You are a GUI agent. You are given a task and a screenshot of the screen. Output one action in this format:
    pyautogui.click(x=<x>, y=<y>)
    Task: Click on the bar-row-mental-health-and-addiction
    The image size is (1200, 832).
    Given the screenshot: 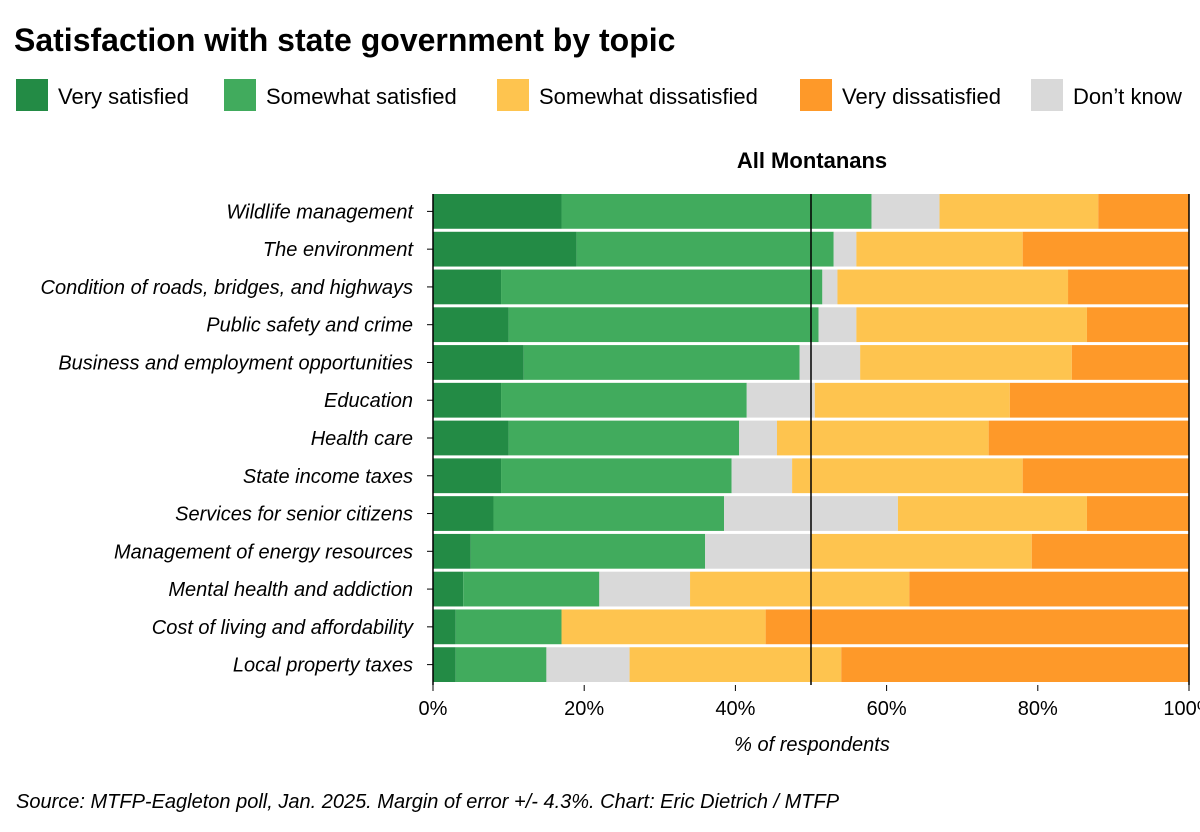 What is the action you would take?
    pyautogui.click(x=811, y=589)
    